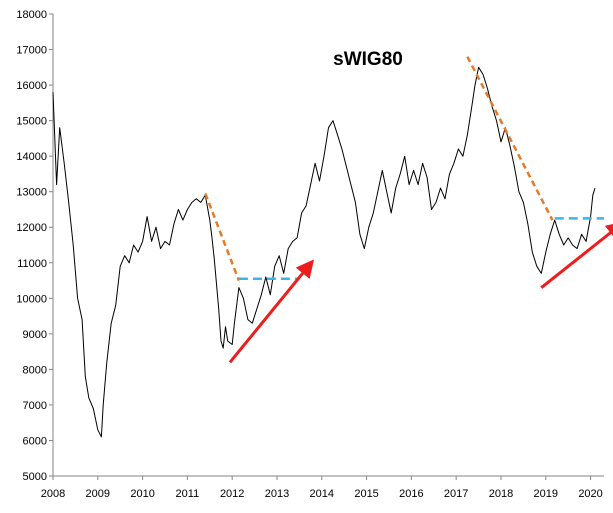  Describe the element at coordinates (411, 494) in the screenshot. I see `x-tick-label: 2016` at that location.